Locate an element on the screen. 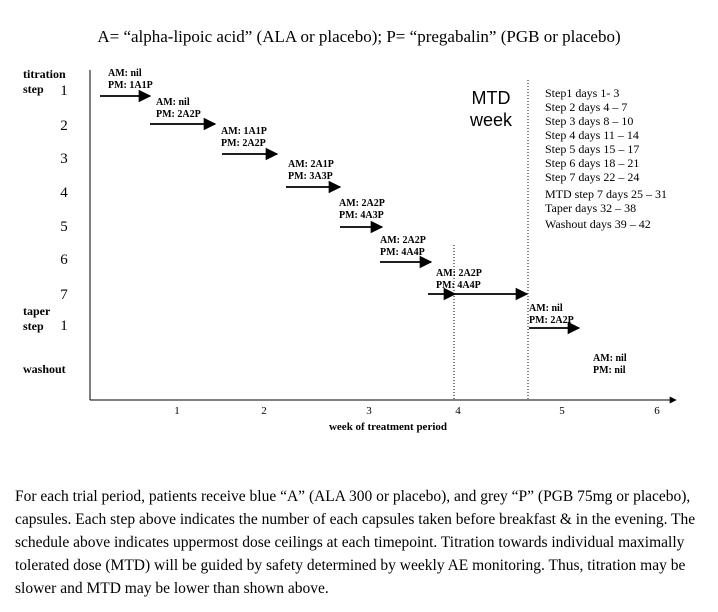 The height and width of the screenshot is (612, 718). x-tick-3: 3 is located at coordinates (369, 411).